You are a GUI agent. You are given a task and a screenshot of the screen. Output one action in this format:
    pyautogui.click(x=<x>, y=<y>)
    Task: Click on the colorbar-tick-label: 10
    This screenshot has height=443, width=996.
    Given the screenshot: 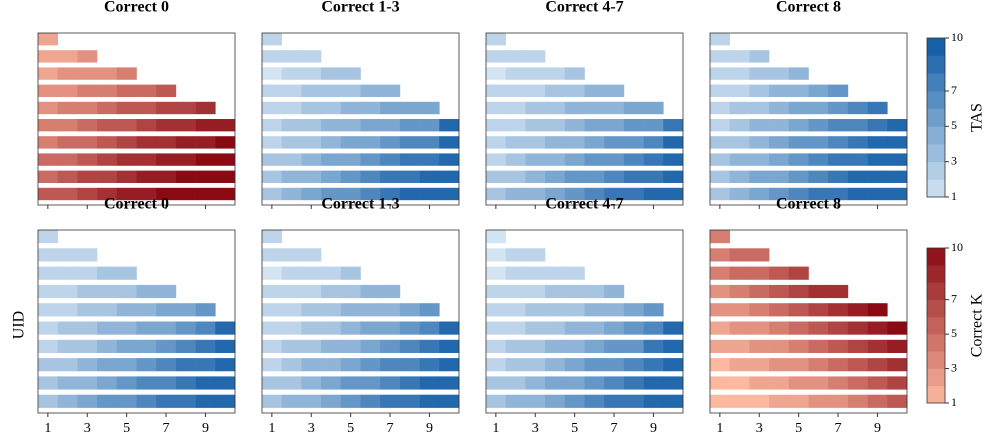 What is the action you would take?
    pyautogui.click(x=957, y=247)
    